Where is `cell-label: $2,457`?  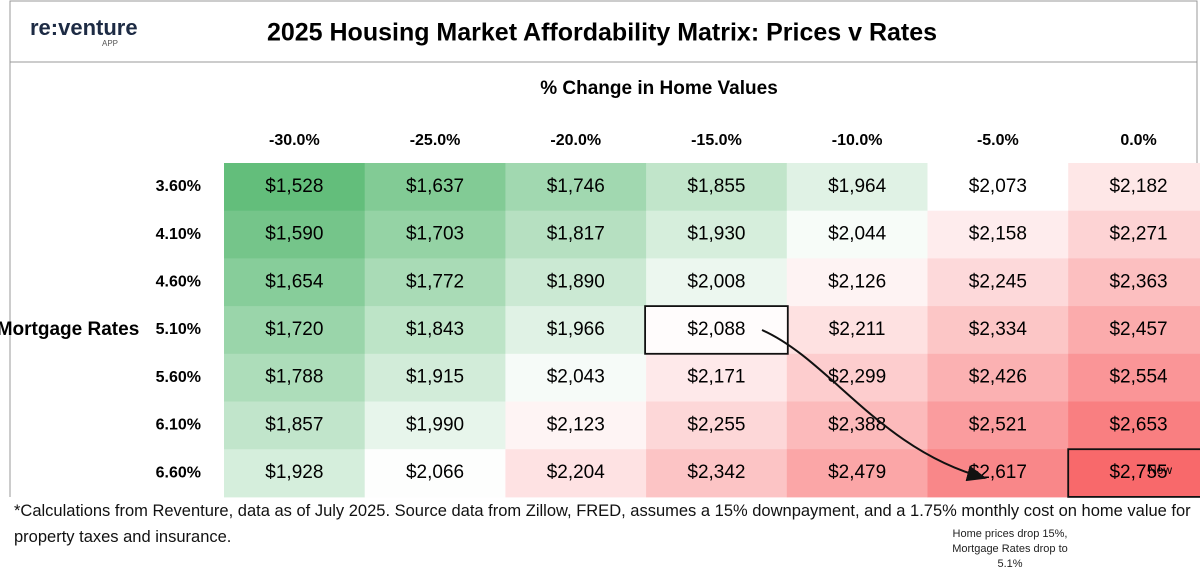 cell-label: $2,457 is located at coordinates (1138, 329).